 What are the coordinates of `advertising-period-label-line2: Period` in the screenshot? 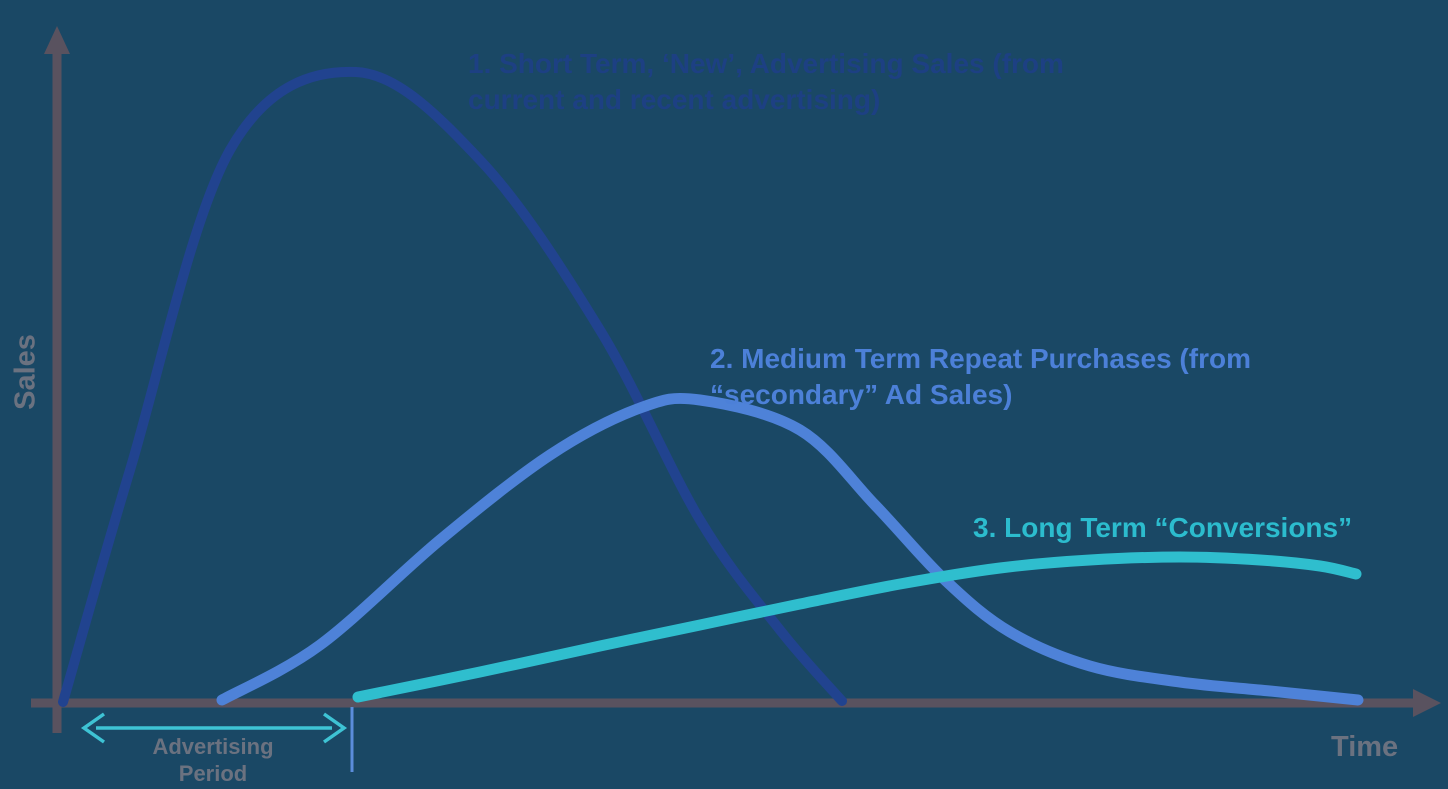 It's located at (213, 773).